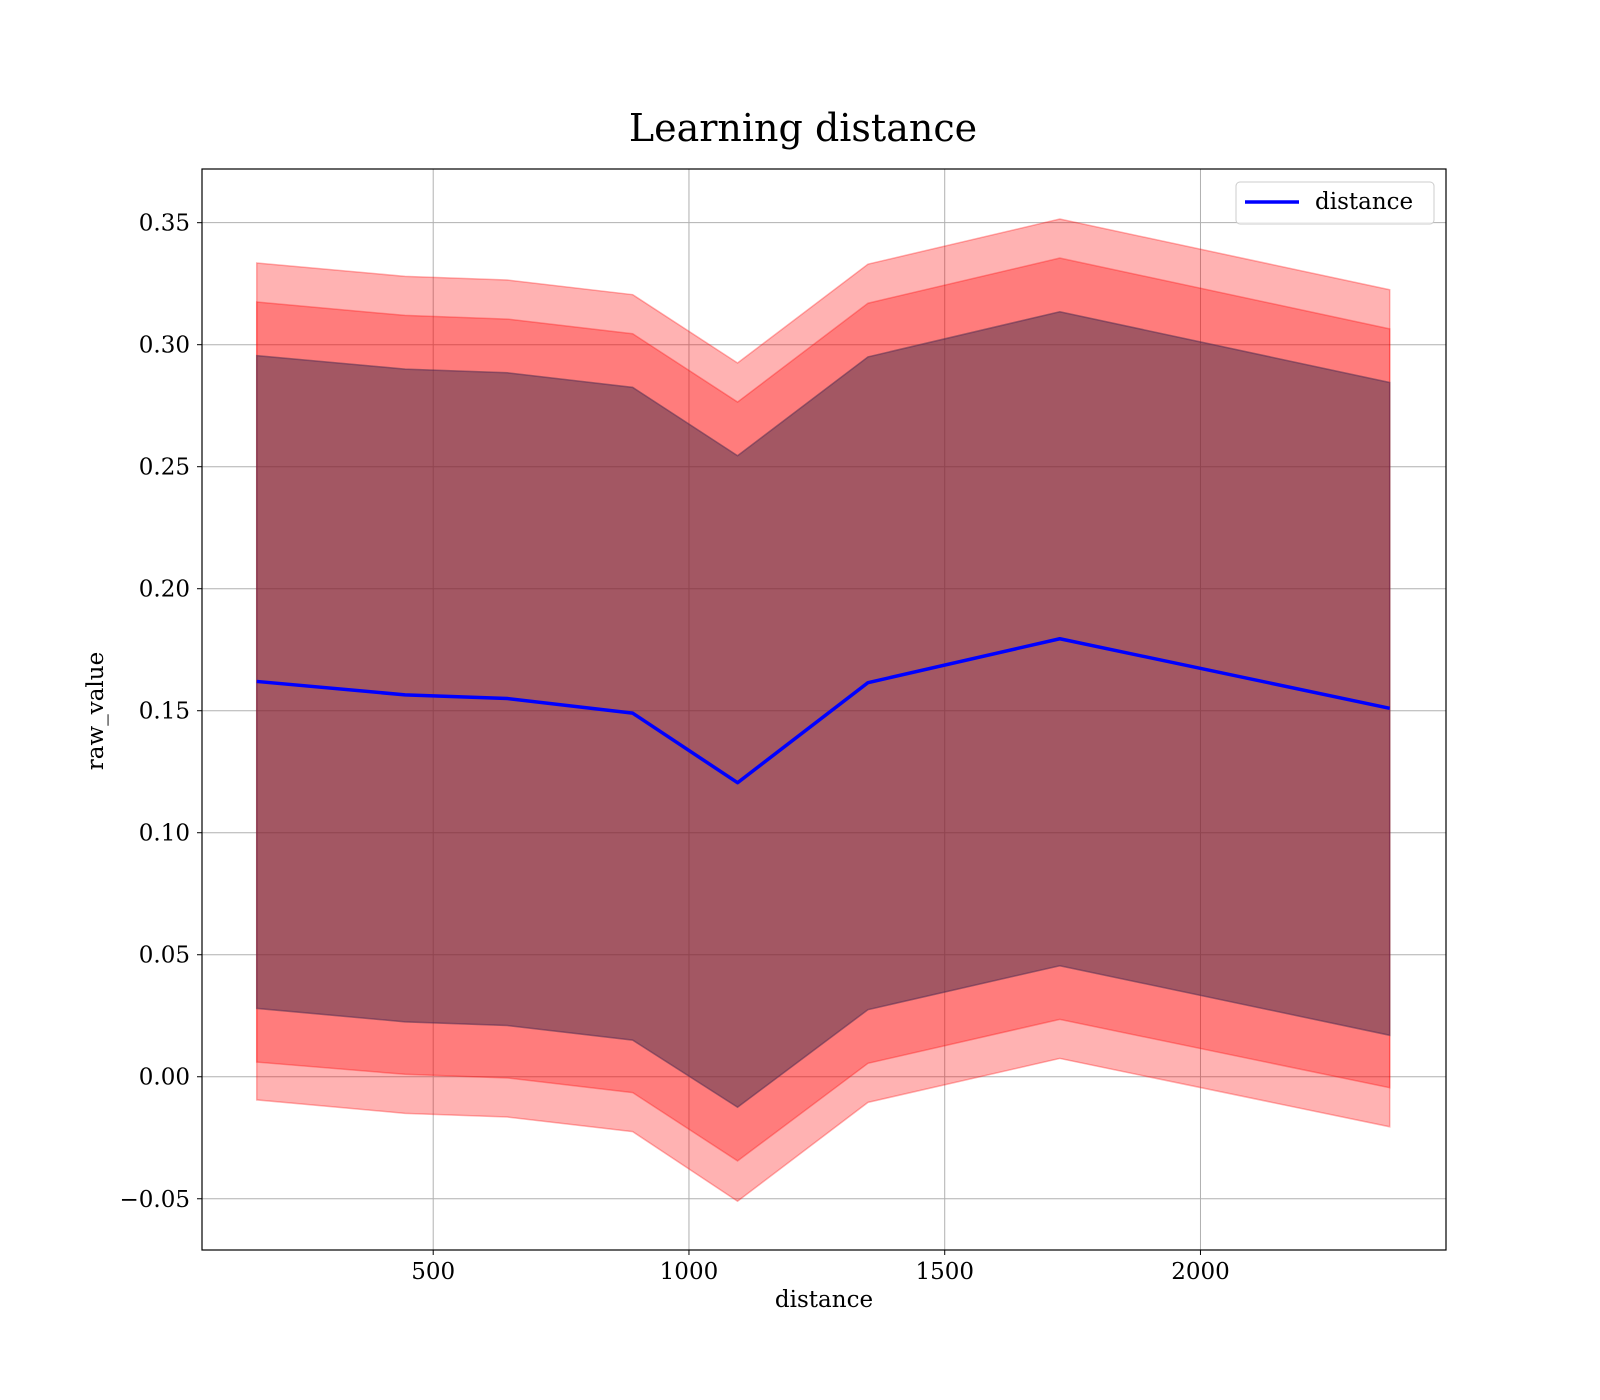  Describe the element at coordinates (96, 711) in the screenshot. I see `y-axis-label: raw_value` at that location.